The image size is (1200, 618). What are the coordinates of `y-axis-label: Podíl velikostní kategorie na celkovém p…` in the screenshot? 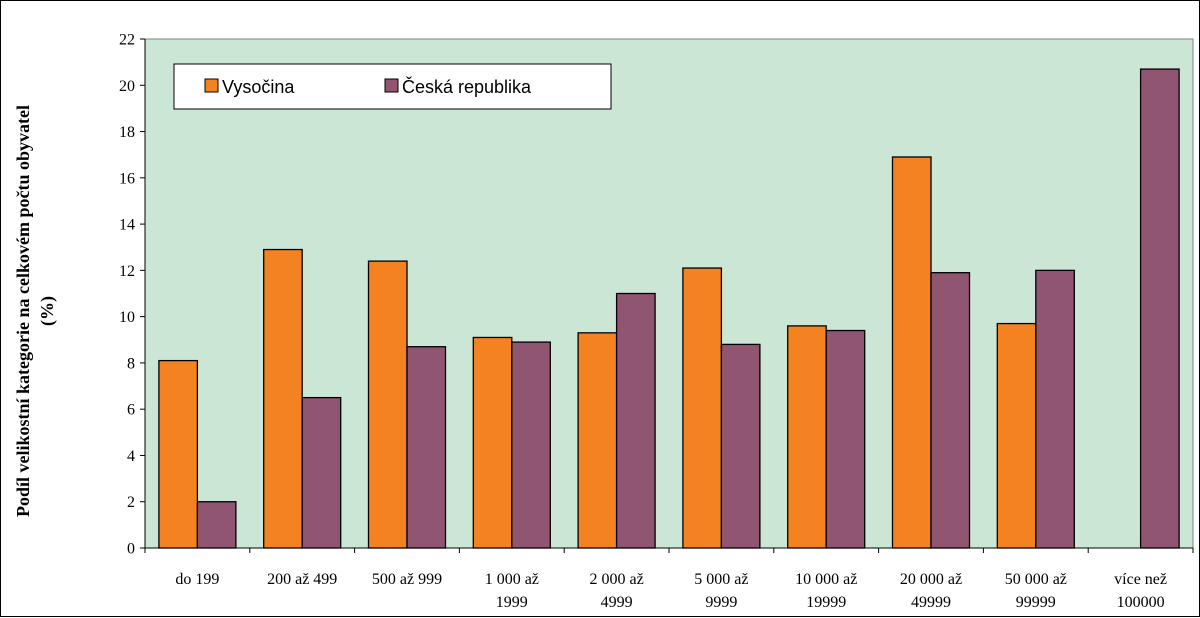 It's located at (35, 311).